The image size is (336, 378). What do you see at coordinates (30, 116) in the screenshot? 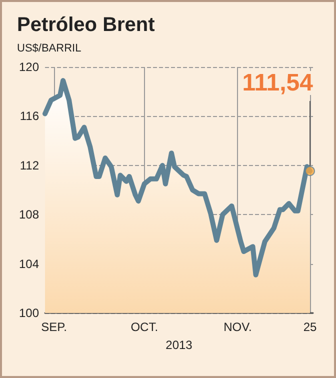
I see `y-tick-label: 116` at bounding box center [30, 116].